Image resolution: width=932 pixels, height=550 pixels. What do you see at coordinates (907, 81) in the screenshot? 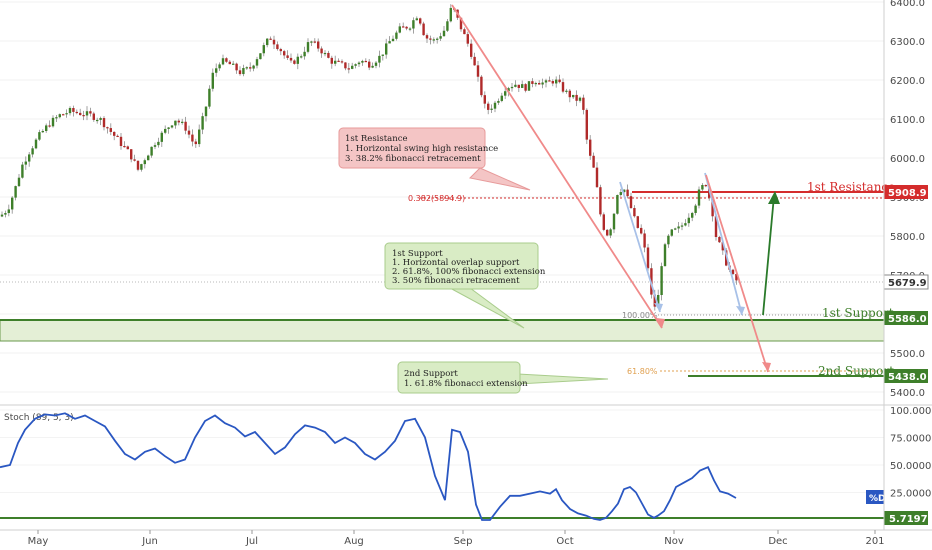
I see `price-tick-label: 6200.0` at bounding box center [907, 81].